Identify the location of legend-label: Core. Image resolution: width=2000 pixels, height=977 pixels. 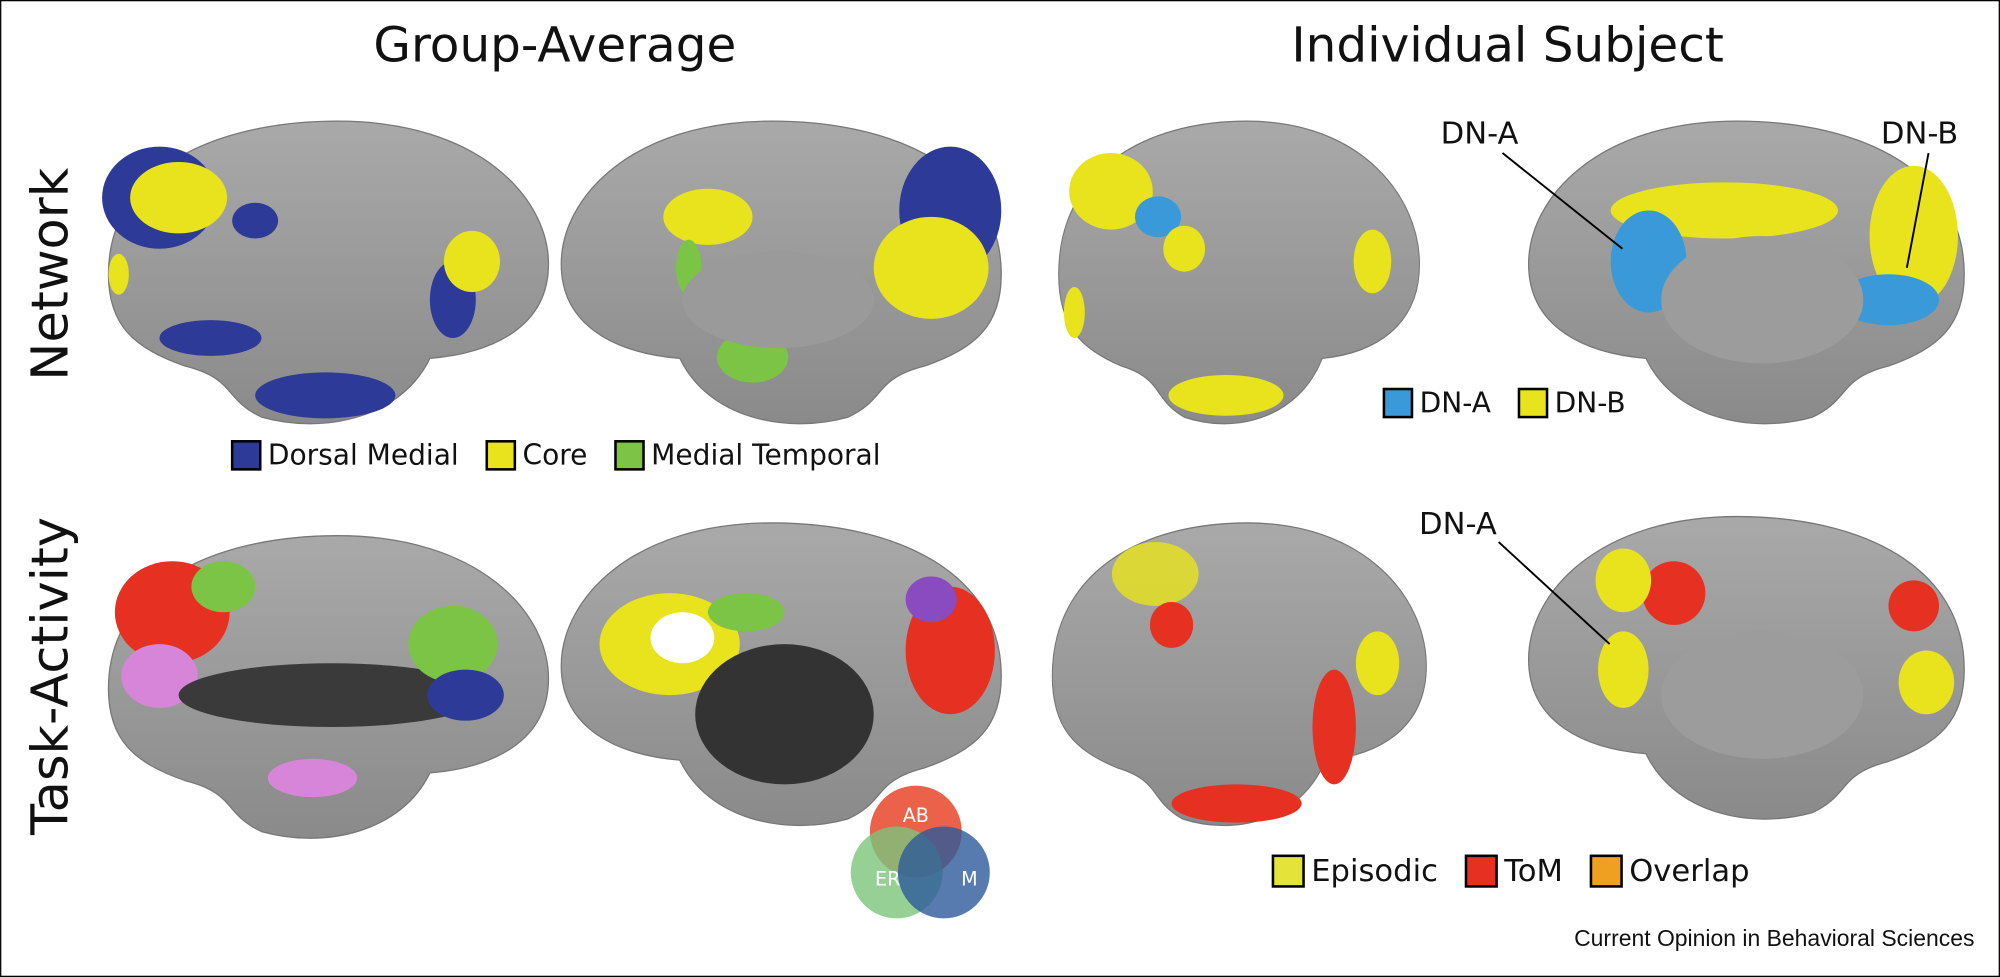
(554, 455).